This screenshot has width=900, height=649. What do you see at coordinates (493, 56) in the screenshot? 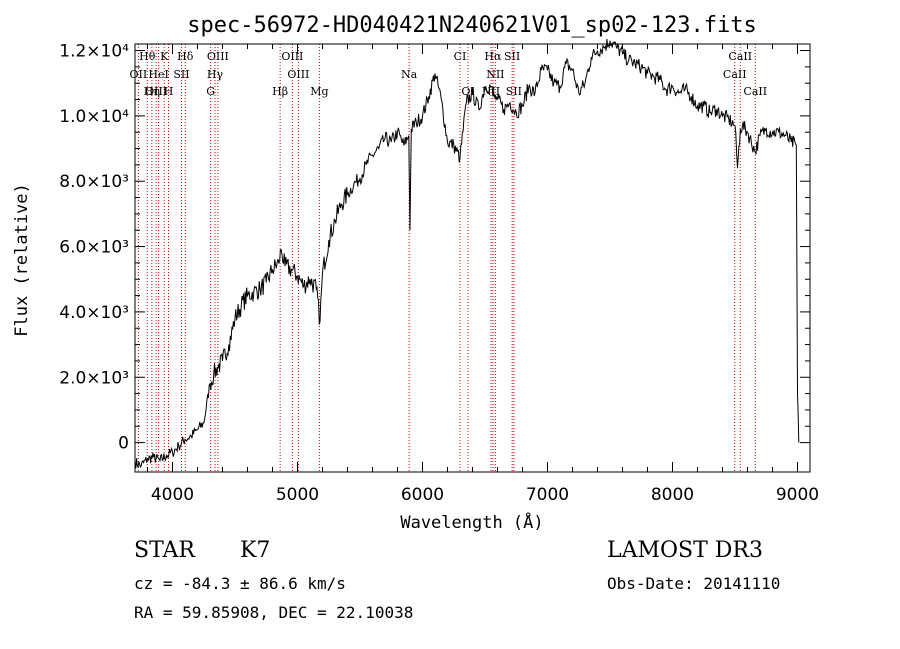
I see `spectral-line-label: Hα` at bounding box center [493, 56].